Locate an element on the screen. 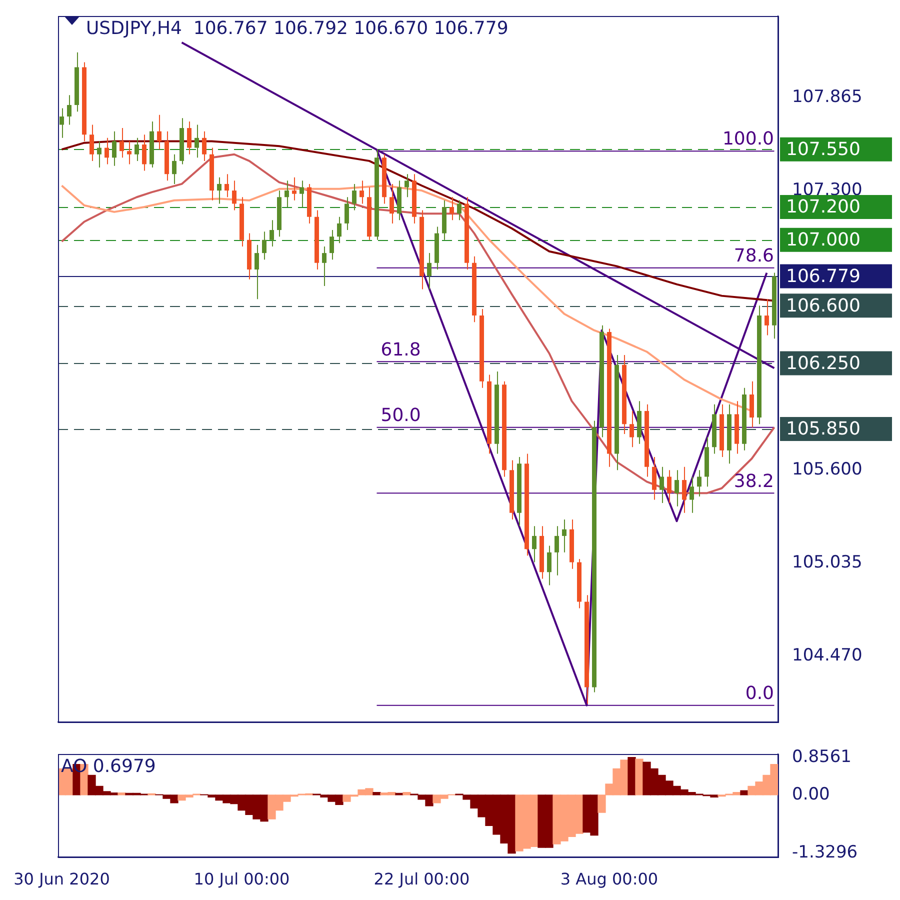 This screenshot has width=900, height=900. series-label: 38.2 is located at coordinates (754, 481).